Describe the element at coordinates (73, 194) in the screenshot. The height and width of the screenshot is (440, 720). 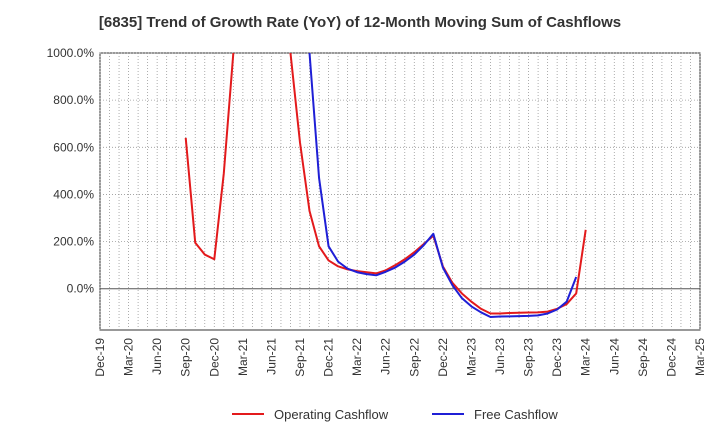
I see `y-tick-label: 400.0%` at that location.